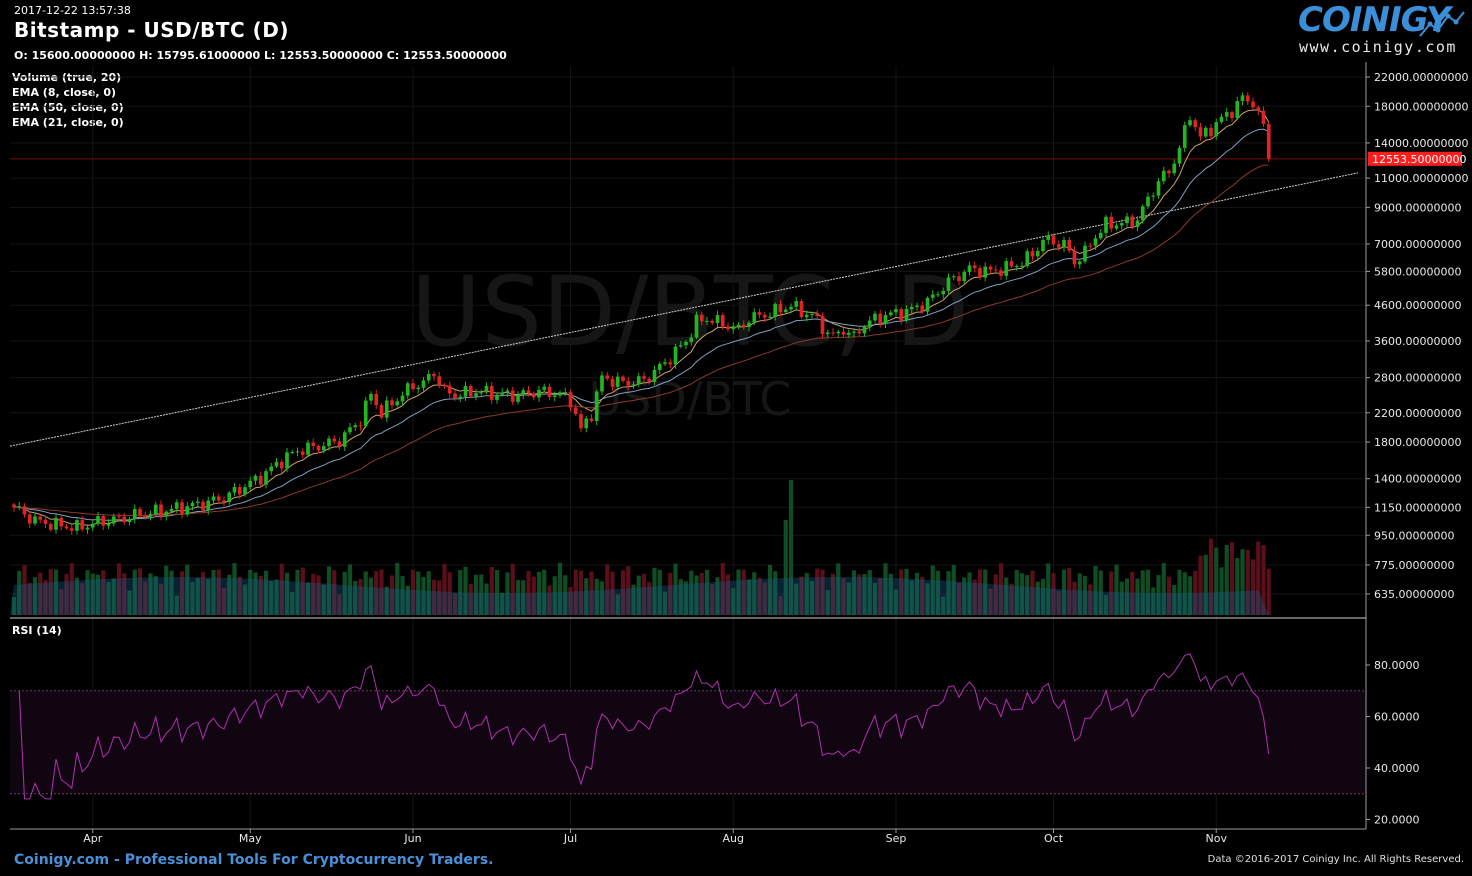 The width and height of the screenshot is (1472, 876). Describe the element at coordinates (1054, 838) in the screenshot. I see `time-tick-label: Oct` at that location.